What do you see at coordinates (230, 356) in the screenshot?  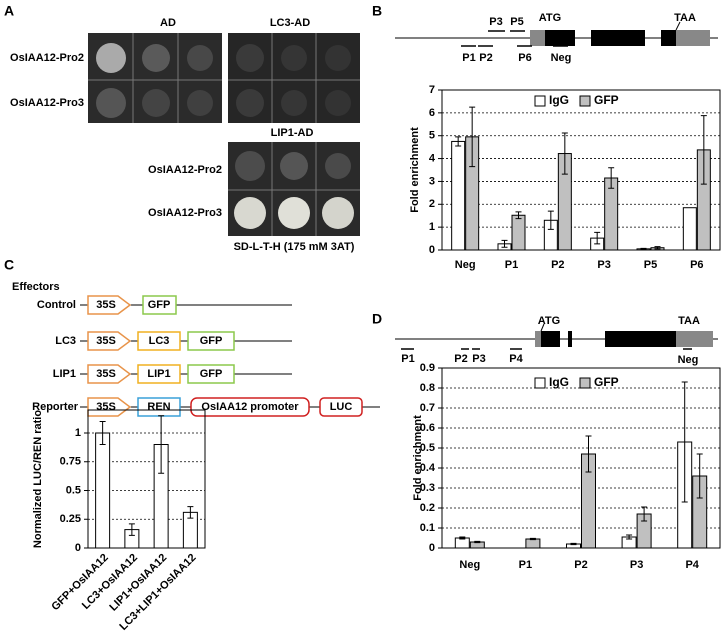 I see `constructs` at bounding box center [230, 356].